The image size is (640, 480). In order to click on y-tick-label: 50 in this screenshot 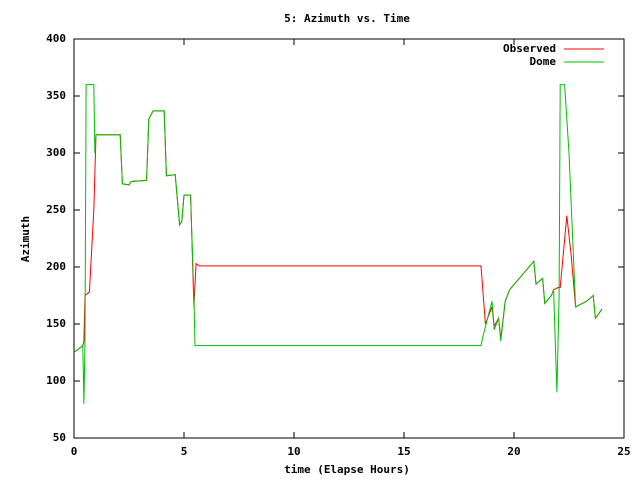, I will do `click(59, 437)`.